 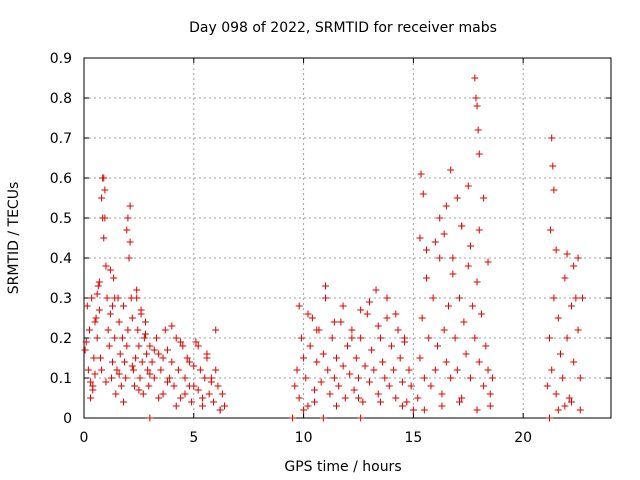 What do you see at coordinates (61, 219) in the screenshot?
I see `y-tick-label: 0.5` at bounding box center [61, 219].